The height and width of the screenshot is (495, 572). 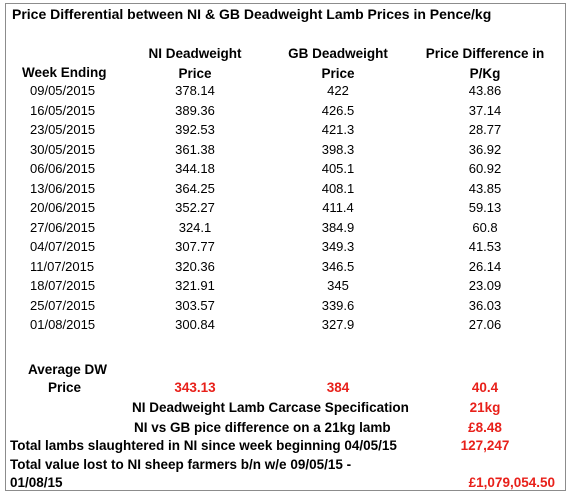 I want to click on price-difference-cell: 27.06, so click(x=485, y=324).